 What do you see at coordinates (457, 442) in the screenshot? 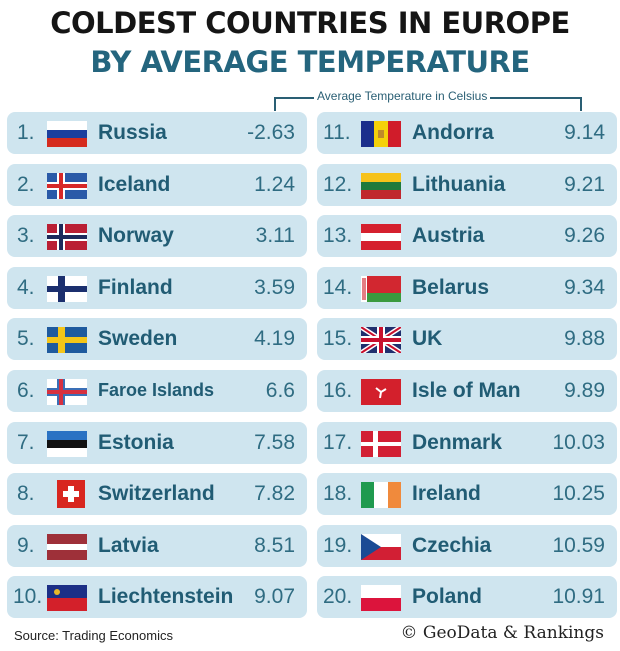
I see `country-name: Denmark` at bounding box center [457, 442].